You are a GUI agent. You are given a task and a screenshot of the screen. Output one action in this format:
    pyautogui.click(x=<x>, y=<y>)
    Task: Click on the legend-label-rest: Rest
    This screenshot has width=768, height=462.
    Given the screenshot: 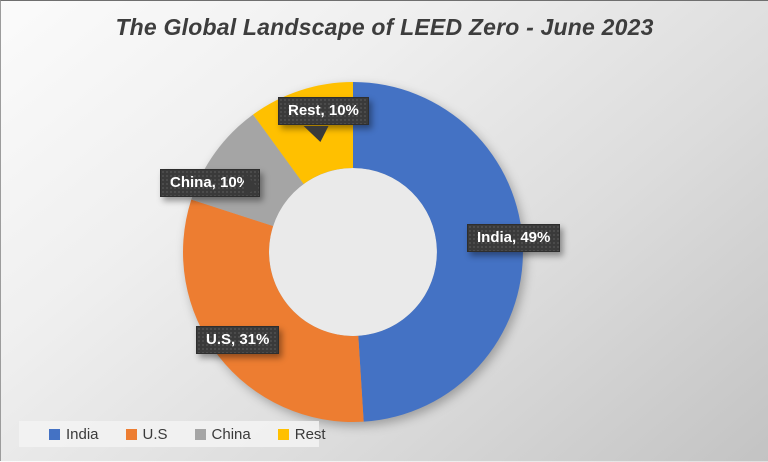 What is the action you would take?
    pyautogui.click(x=310, y=434)
    